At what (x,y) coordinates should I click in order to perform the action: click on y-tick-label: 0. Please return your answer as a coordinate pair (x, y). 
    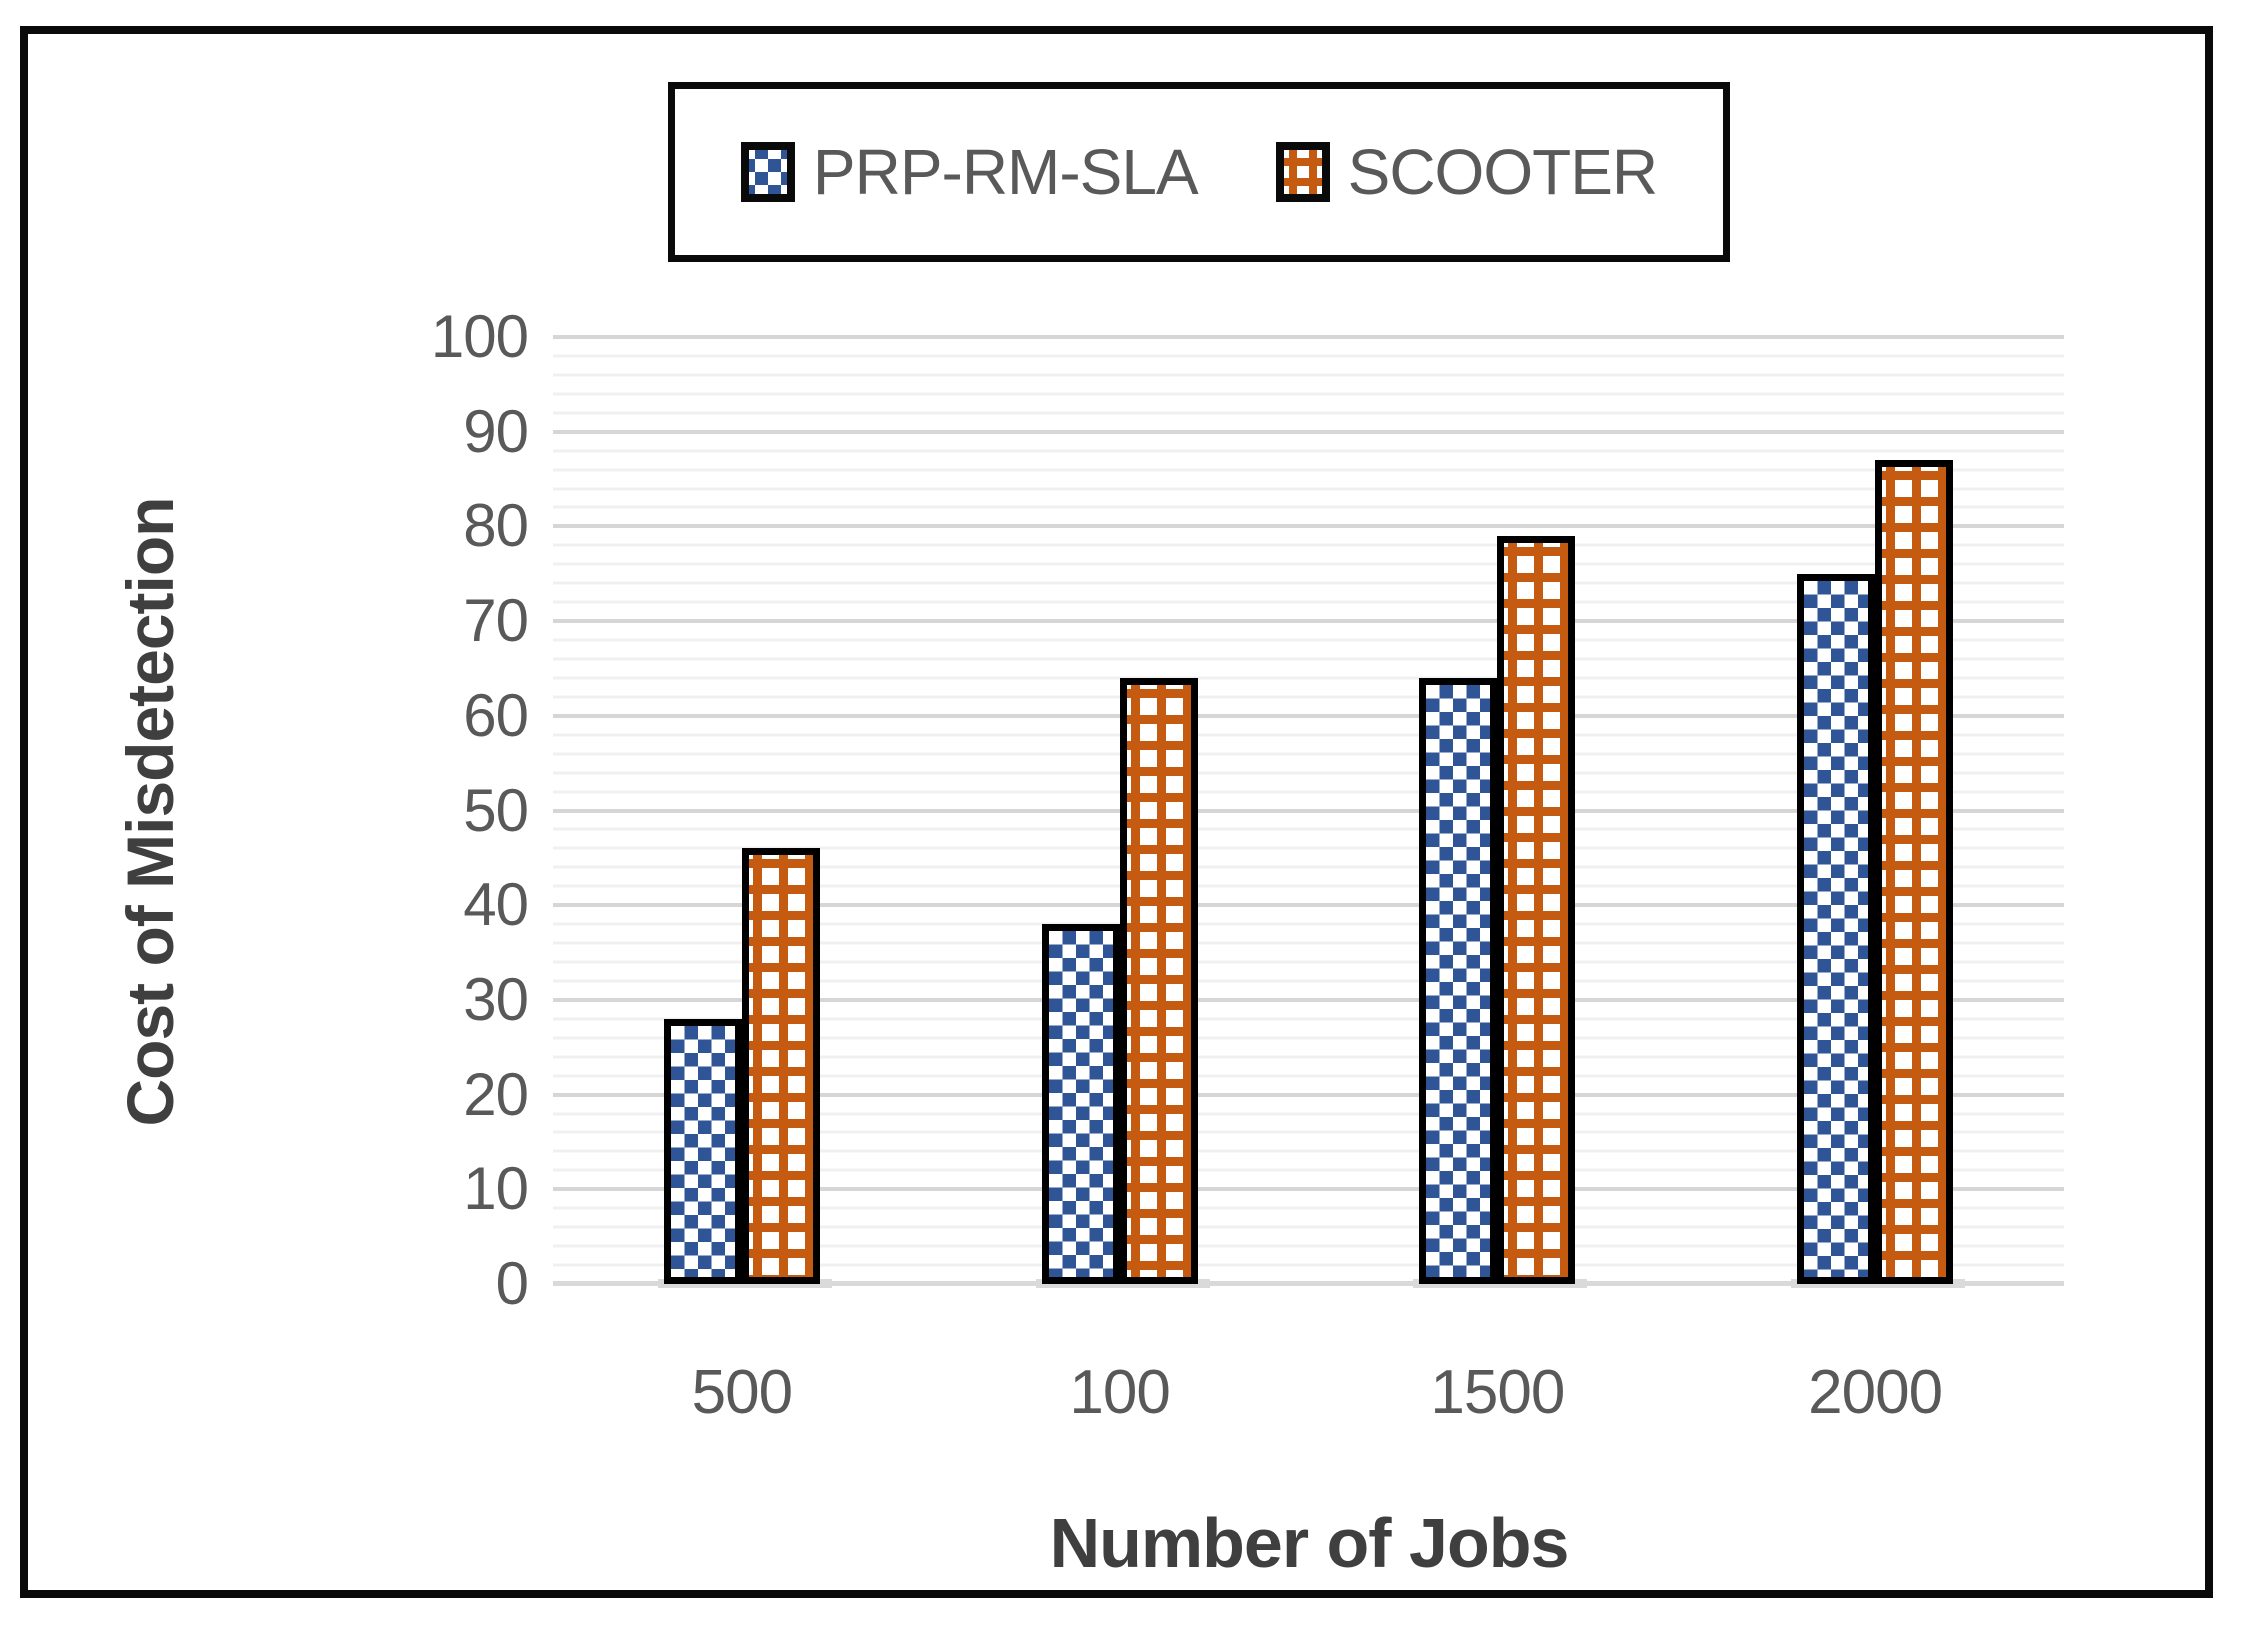
    Looking at the image, I should click on (512, 1283).